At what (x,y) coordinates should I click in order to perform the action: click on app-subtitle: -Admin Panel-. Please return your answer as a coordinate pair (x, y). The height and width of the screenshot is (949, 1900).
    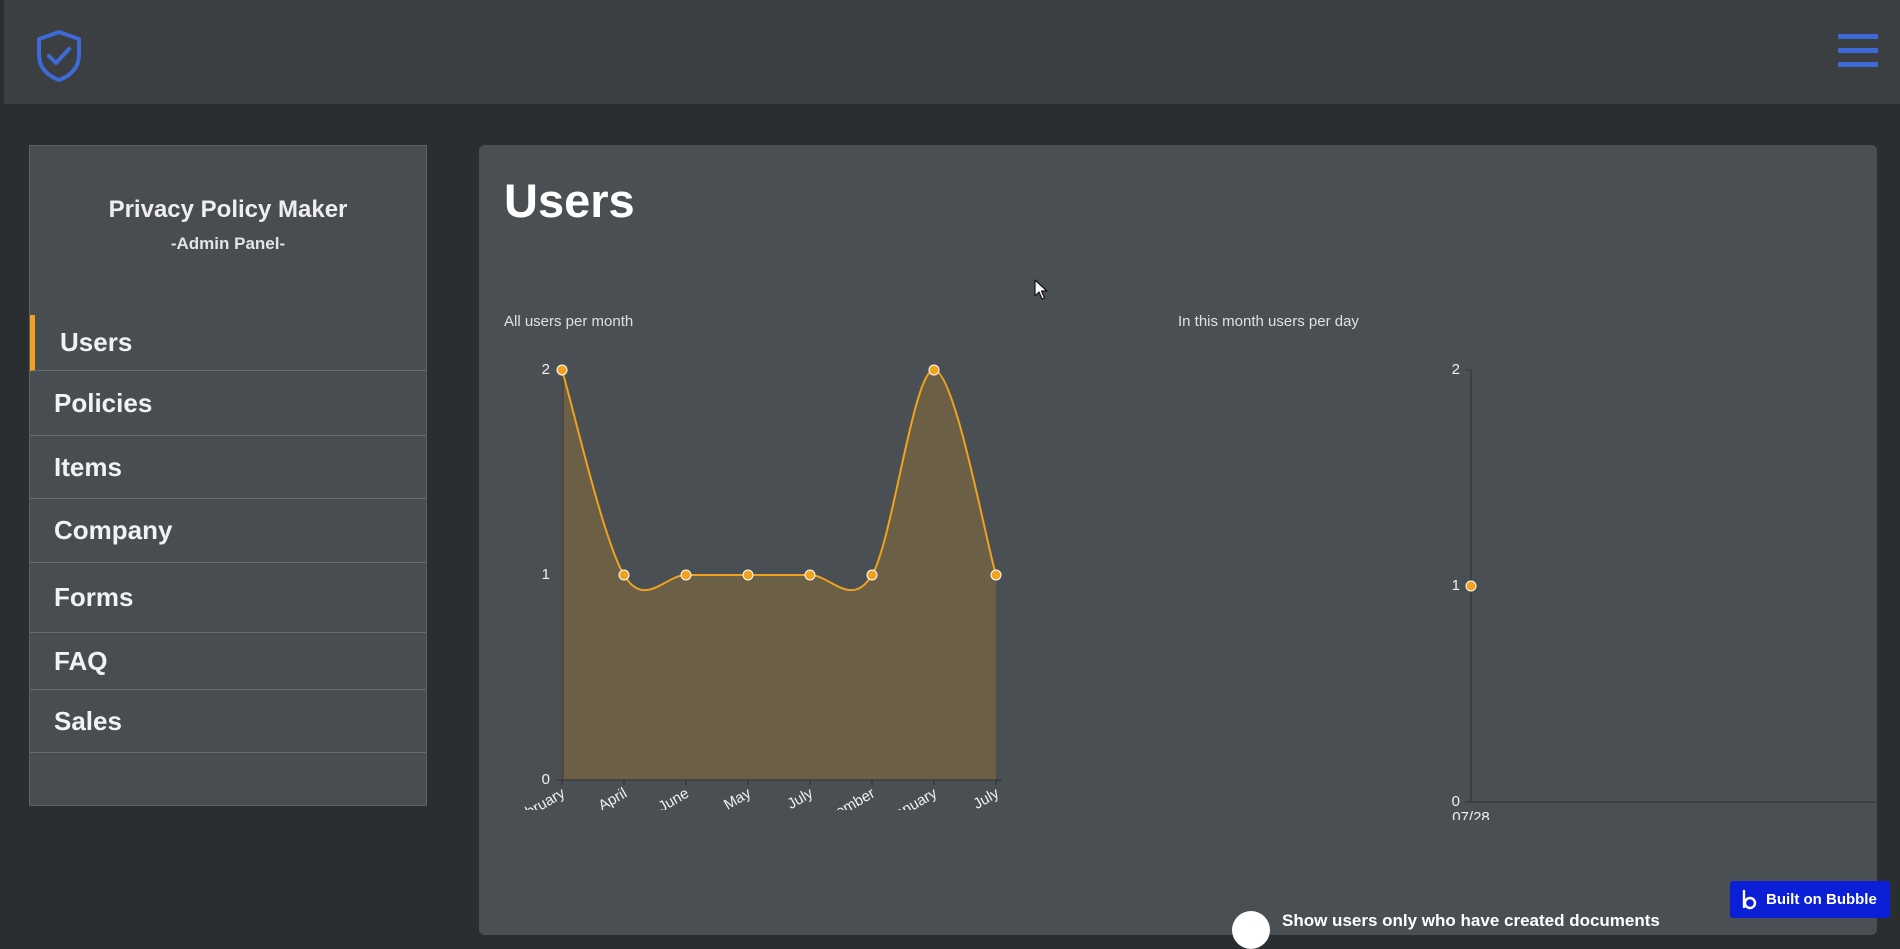
    Looking at the image, I should click on (228, 243).